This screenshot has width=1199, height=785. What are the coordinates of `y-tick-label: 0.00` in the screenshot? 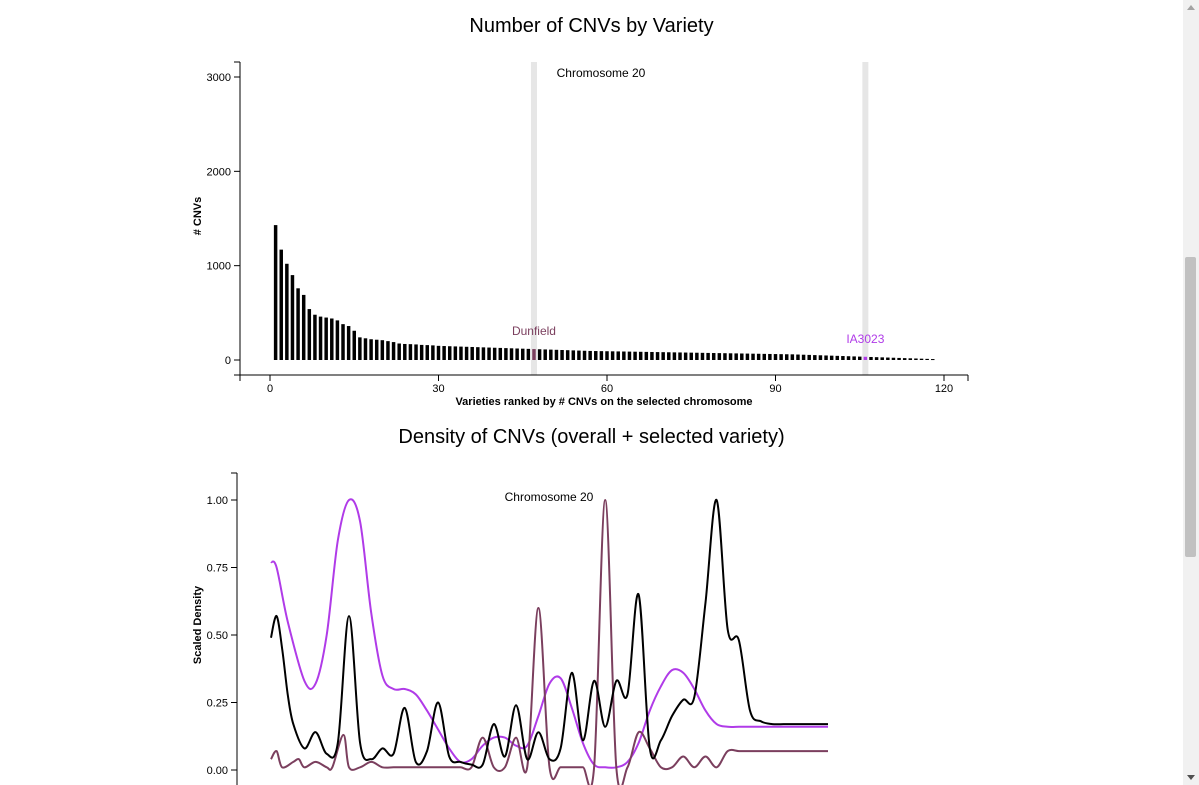 It's located at (217, 771).